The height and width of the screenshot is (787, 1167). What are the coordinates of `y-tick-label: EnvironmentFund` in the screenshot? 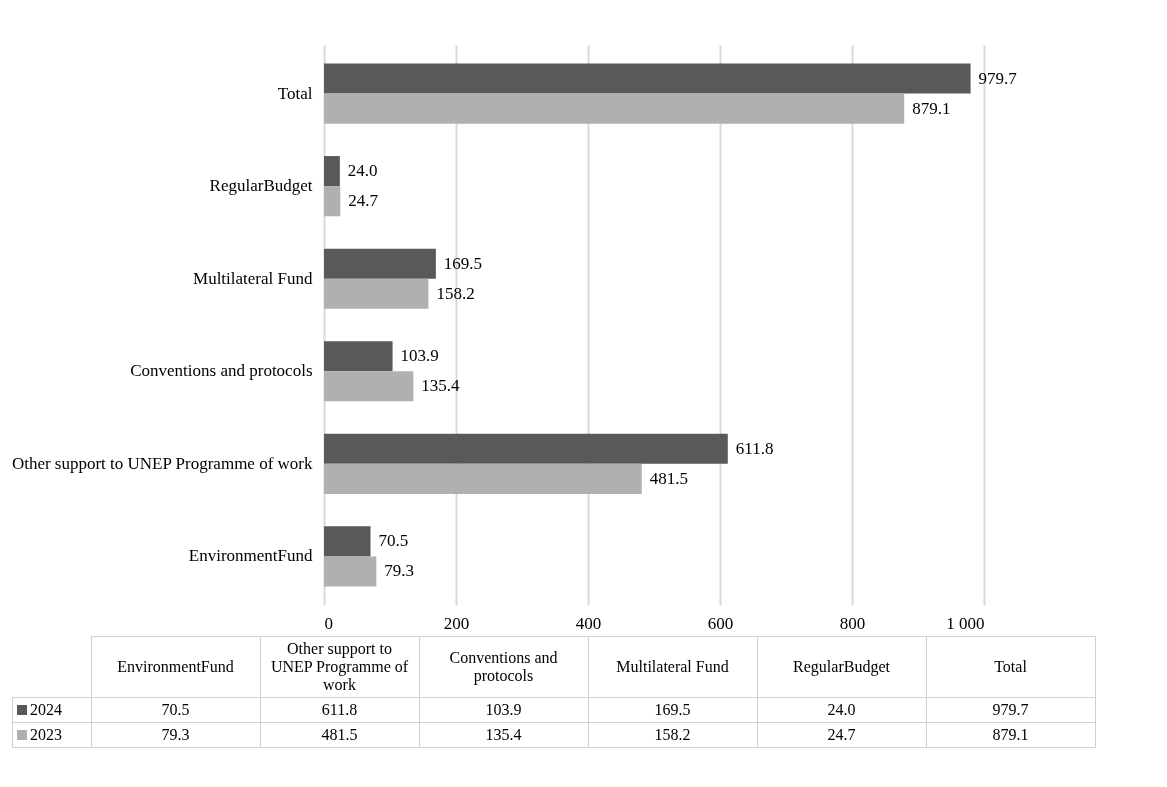 It's located at (250, 556).